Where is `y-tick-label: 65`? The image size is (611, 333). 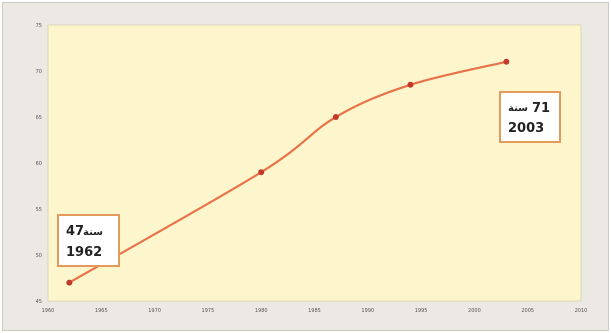 y-tick-label: 65 is located at coordinates (39, 118).